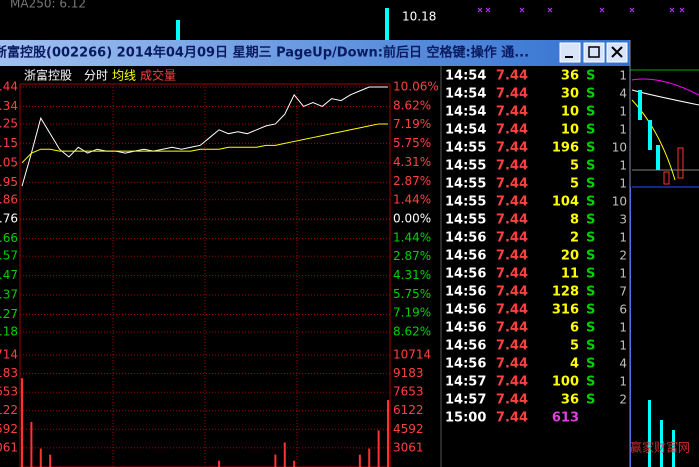 This screenshot has height=467, width=699. What do you see at coordinates (412, 218) in the screenshot?
I see `y2-tick-label: 0.00%` at bounding box center [412, 218].